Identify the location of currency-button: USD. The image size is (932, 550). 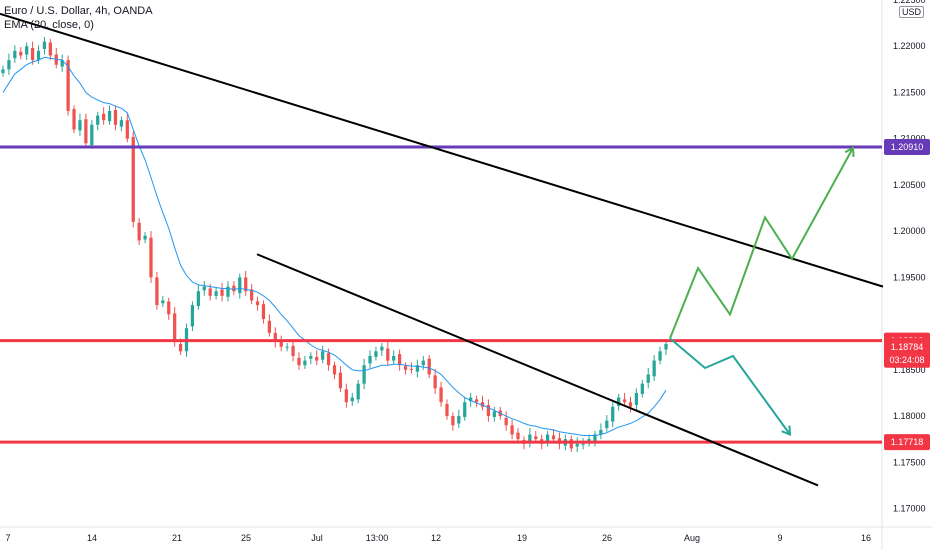
(912, 12).